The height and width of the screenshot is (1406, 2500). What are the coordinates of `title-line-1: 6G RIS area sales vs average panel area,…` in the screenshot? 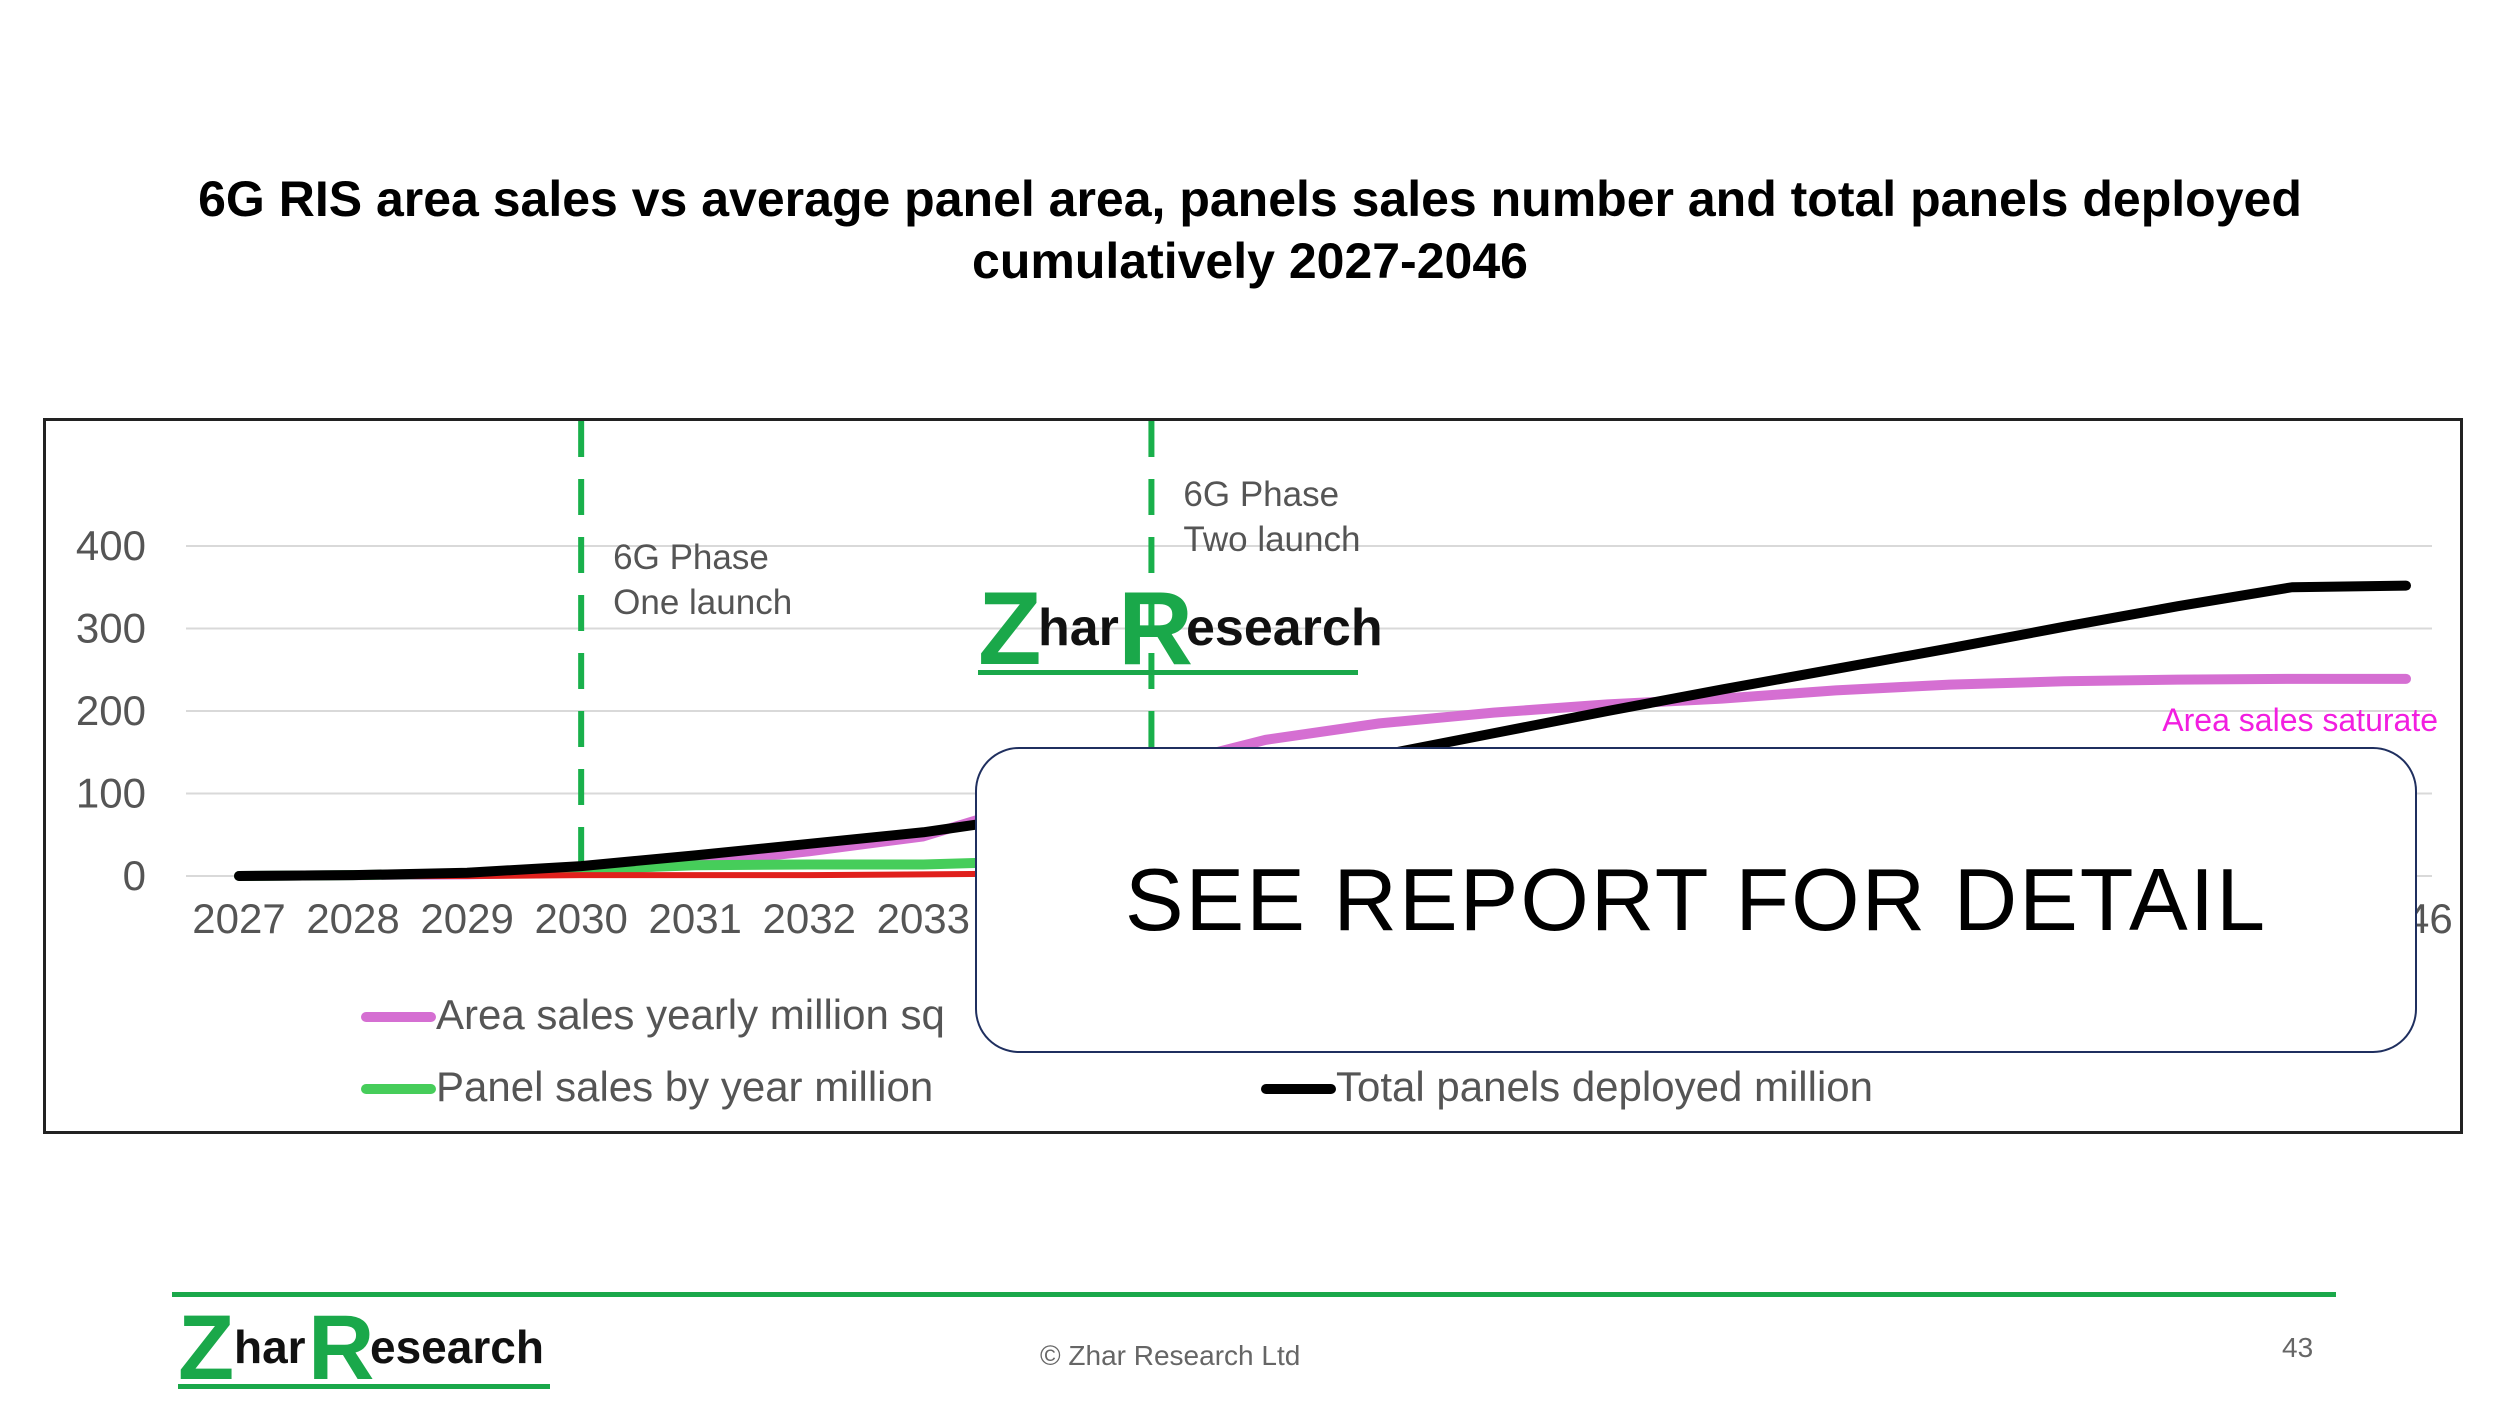 It's located at (1250, 199).